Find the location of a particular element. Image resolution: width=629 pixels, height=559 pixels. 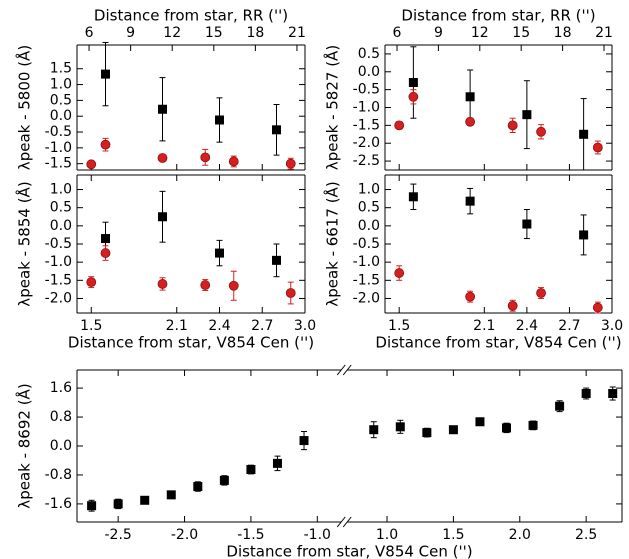

y-tick-label: 1.6 is located at coordinates (61, 388).